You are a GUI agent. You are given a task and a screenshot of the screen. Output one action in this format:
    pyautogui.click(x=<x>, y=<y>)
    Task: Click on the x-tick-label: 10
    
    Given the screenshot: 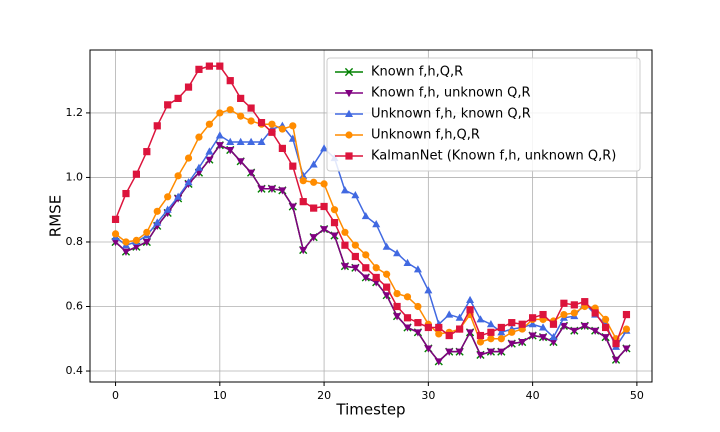 What is the action you would take?
    pyautogui.click(x=220, y=395)
    